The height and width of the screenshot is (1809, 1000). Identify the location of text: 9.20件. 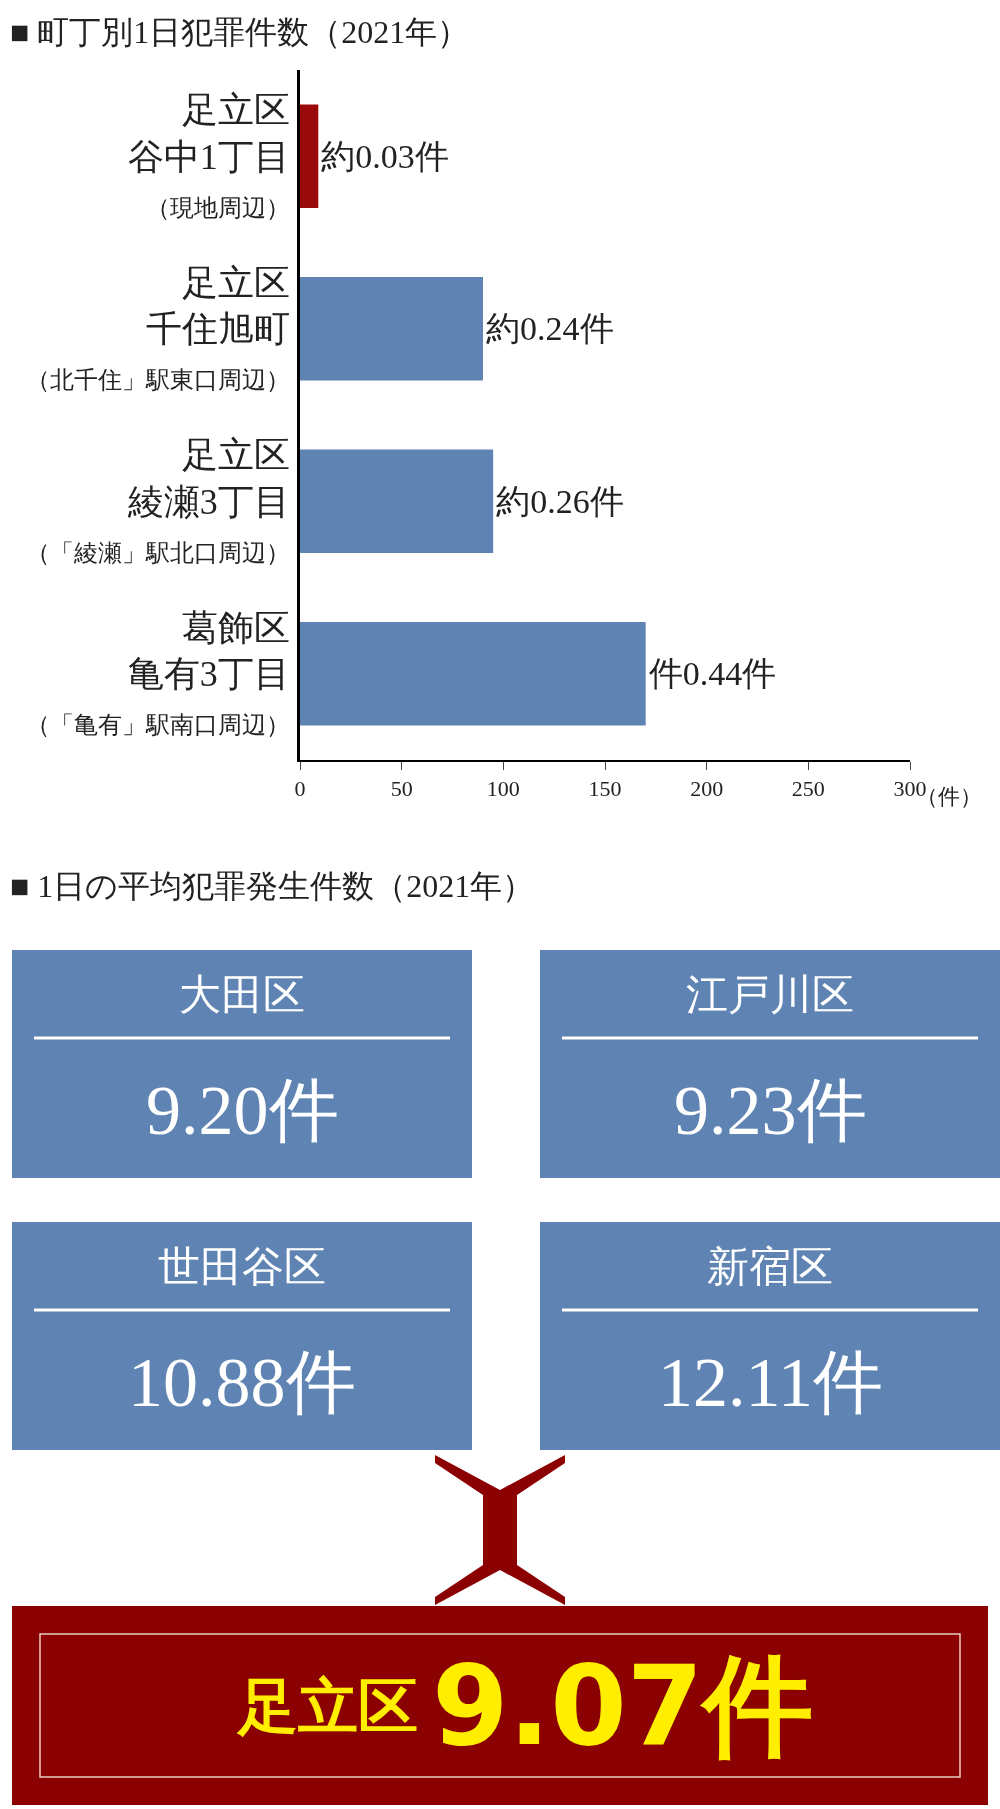
(242, 1110).